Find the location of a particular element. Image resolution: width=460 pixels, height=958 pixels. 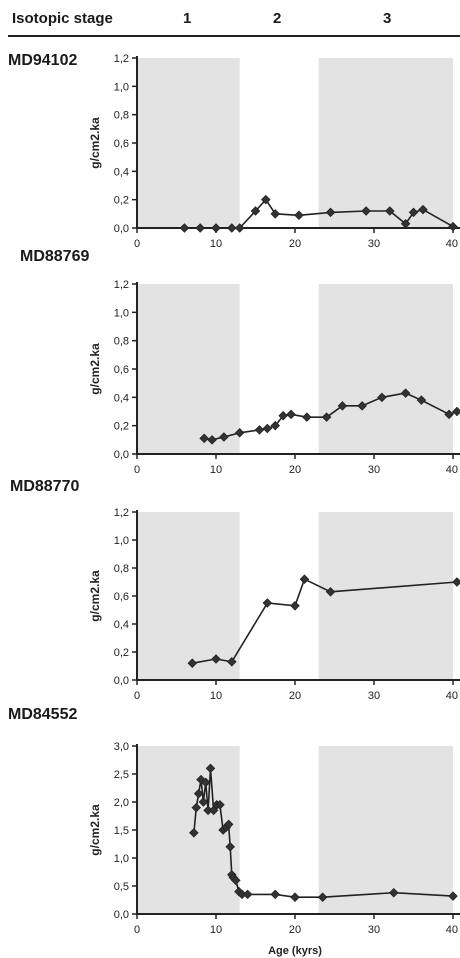

y-tick-label: 2,5 is located at coordinates (121, 775).